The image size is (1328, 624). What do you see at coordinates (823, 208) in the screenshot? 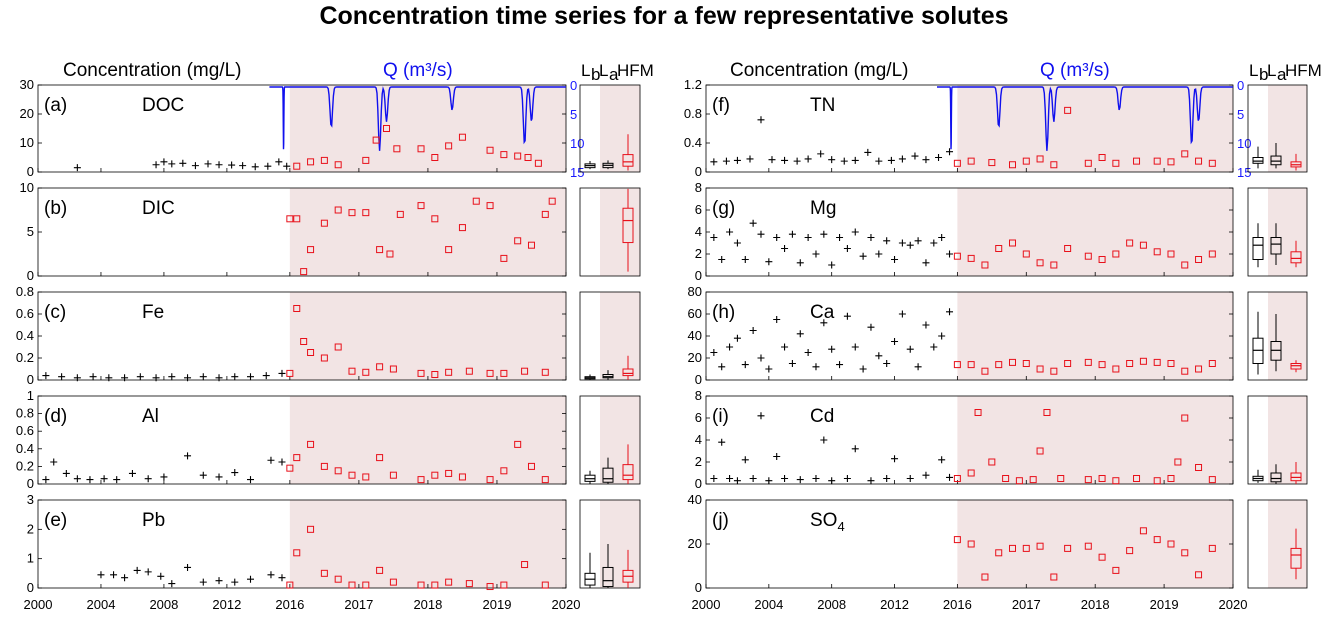
I see `solute-label: Mg` at bounding box center [823, 208].